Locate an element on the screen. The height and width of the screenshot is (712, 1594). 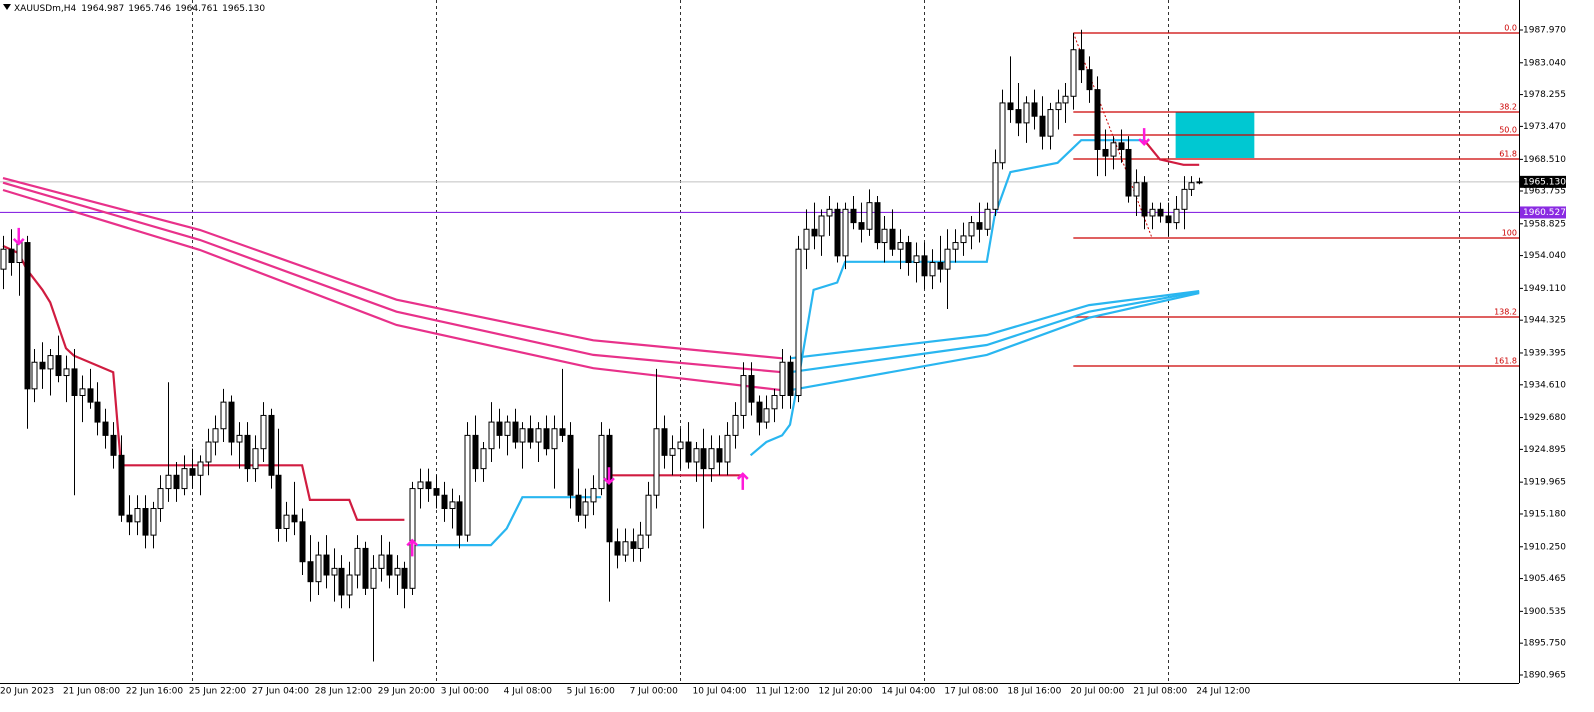
fib-trend is located at coordinates (1112, 135).